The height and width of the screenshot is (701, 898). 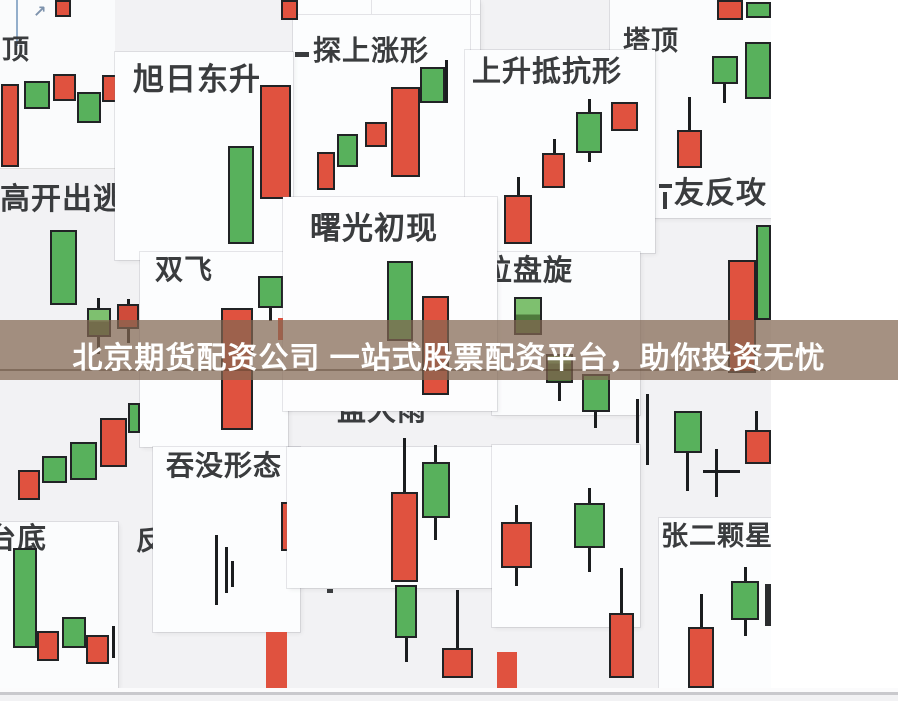 What do you see at coordinates (449, 693) in the screenshot?
I see `page-divider-line` at bounding box center [449, 693].